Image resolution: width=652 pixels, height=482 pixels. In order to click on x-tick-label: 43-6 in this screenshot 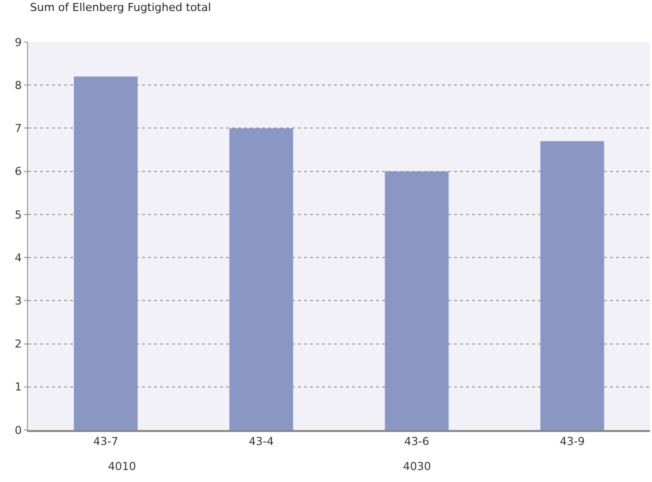, I will do `click(417, 441)`.